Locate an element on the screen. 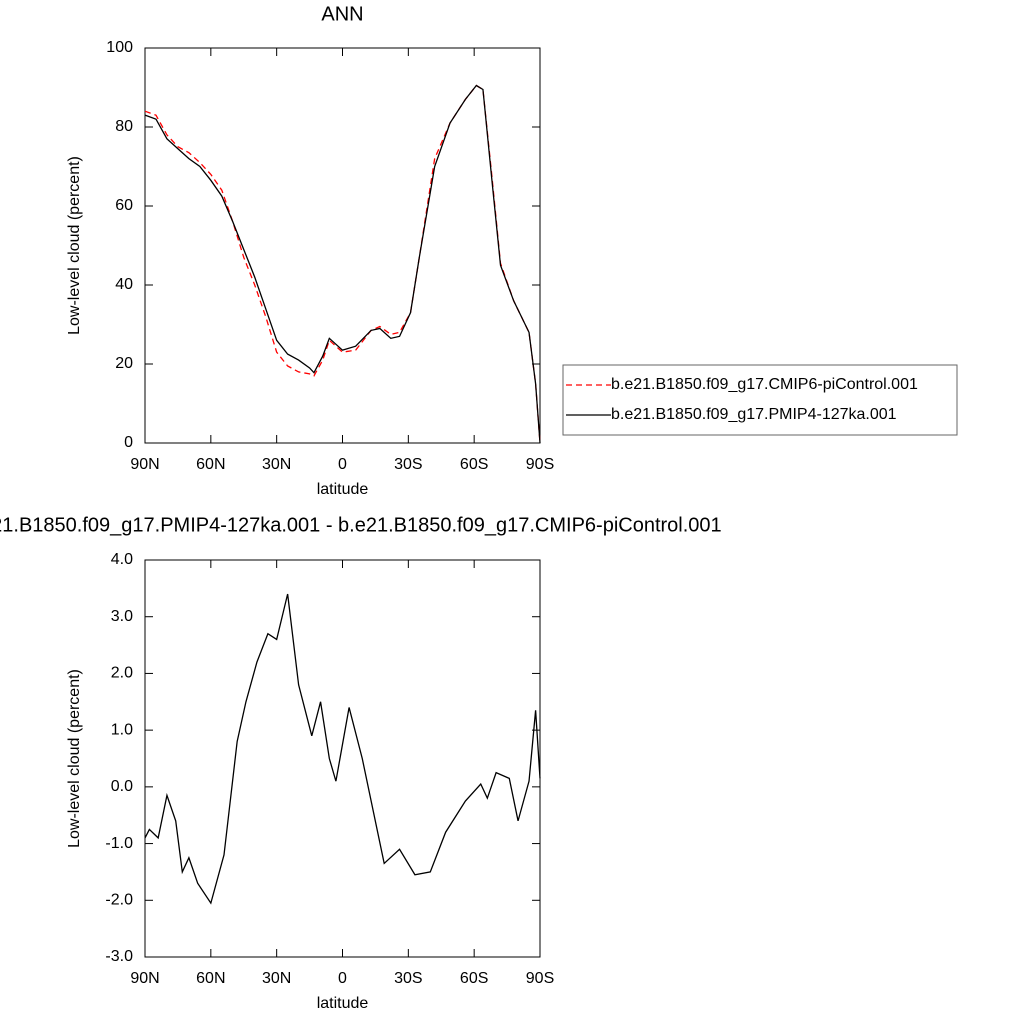 This screenshot has height=1029, width=1024. plot-frame is located at coordinates (342, 245).